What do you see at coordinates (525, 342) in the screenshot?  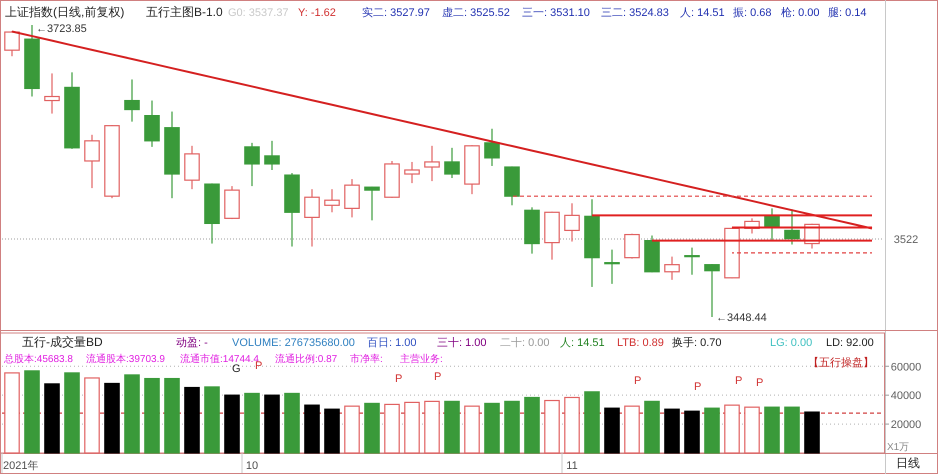 I see `annotation: 二十: 0.00` at bounding box center [525, 342].